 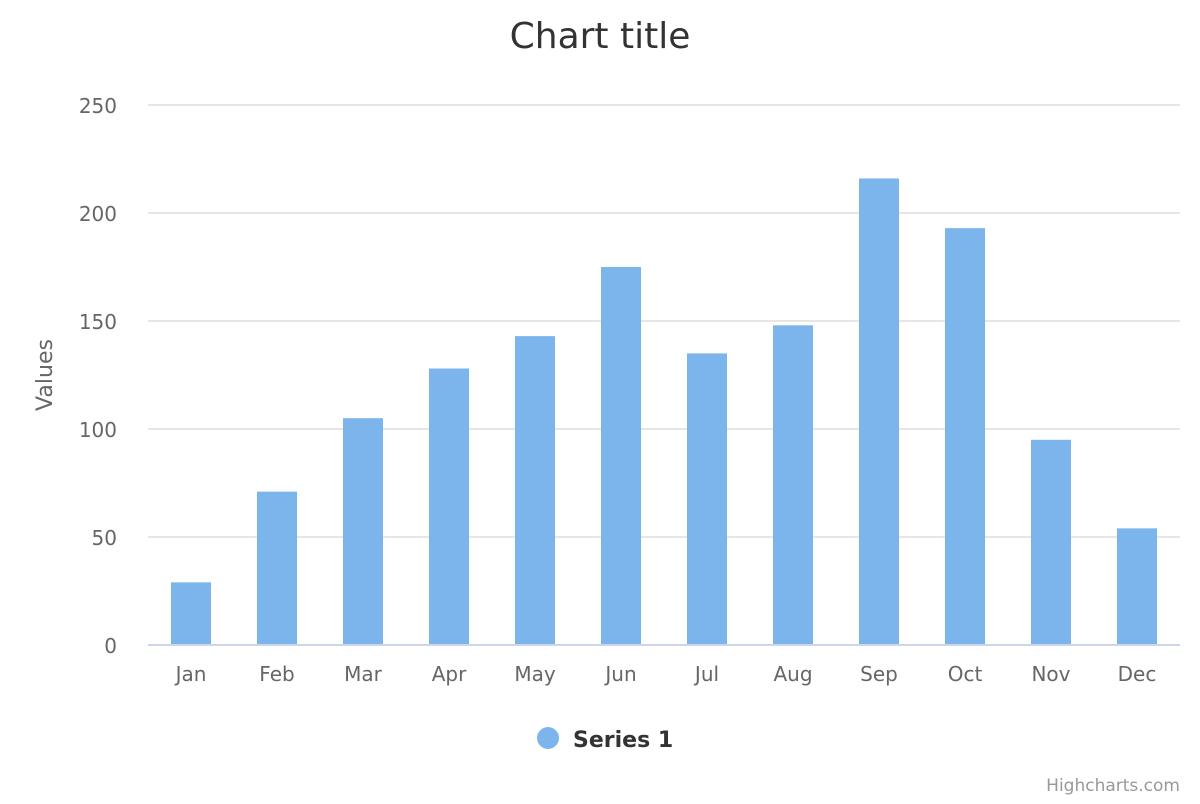 What do you see at coordinates (600, 36) in the screenshot?
I see `chart-title: Chart title` at bounding box center [600, 36].